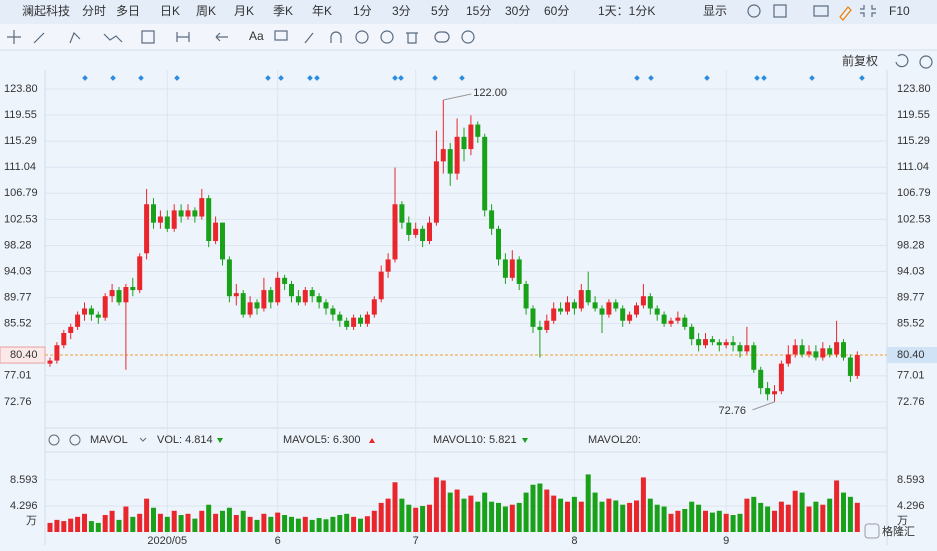  I want to click on checkbox, so click(780, 11).